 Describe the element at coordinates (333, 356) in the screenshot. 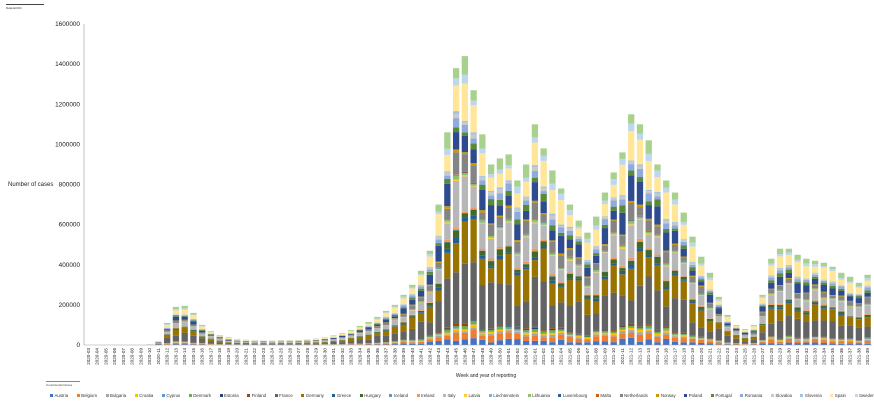

I see `x-tick-label: 2020-31` at that location.